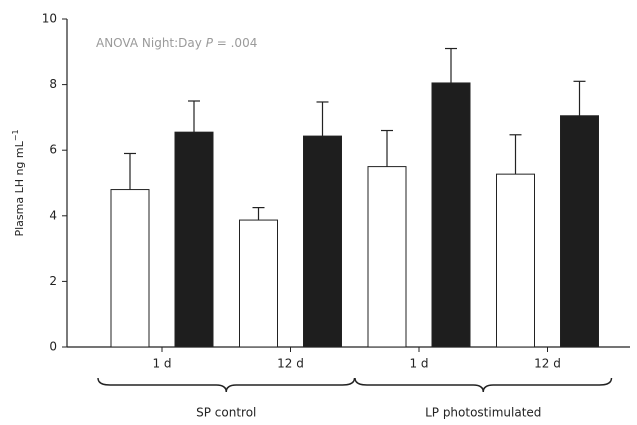 This screenshot has height=425, width=637. What do you see at coordinates (53, 84) in the screenshot?
I see `y-tick-label: 8` at bounding box center [53, 84].